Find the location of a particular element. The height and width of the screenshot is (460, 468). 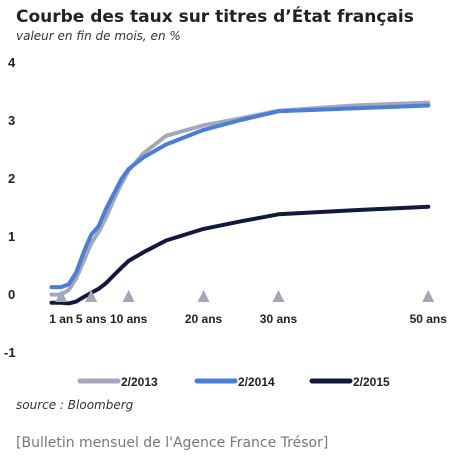

x-tick-label: 10 ans is located at coordinates (129, 319).